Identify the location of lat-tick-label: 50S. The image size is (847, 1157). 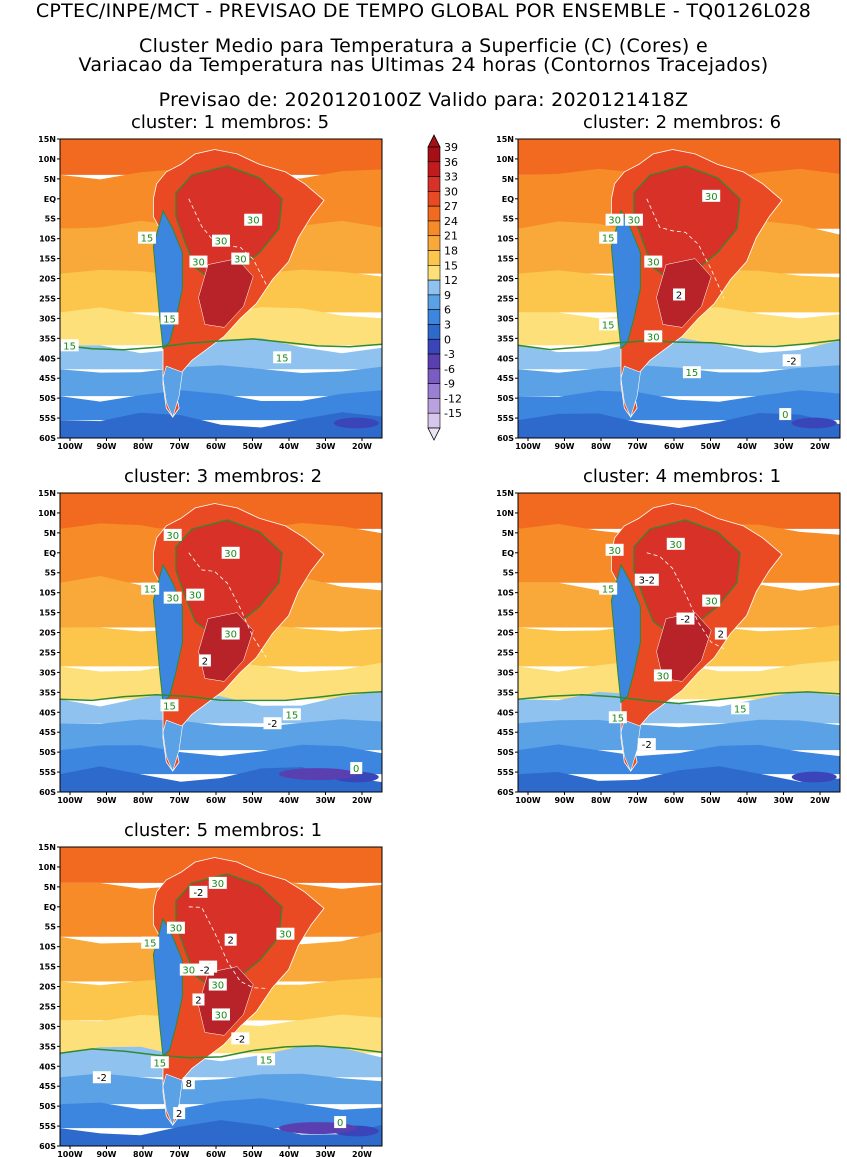
(47, 1106).